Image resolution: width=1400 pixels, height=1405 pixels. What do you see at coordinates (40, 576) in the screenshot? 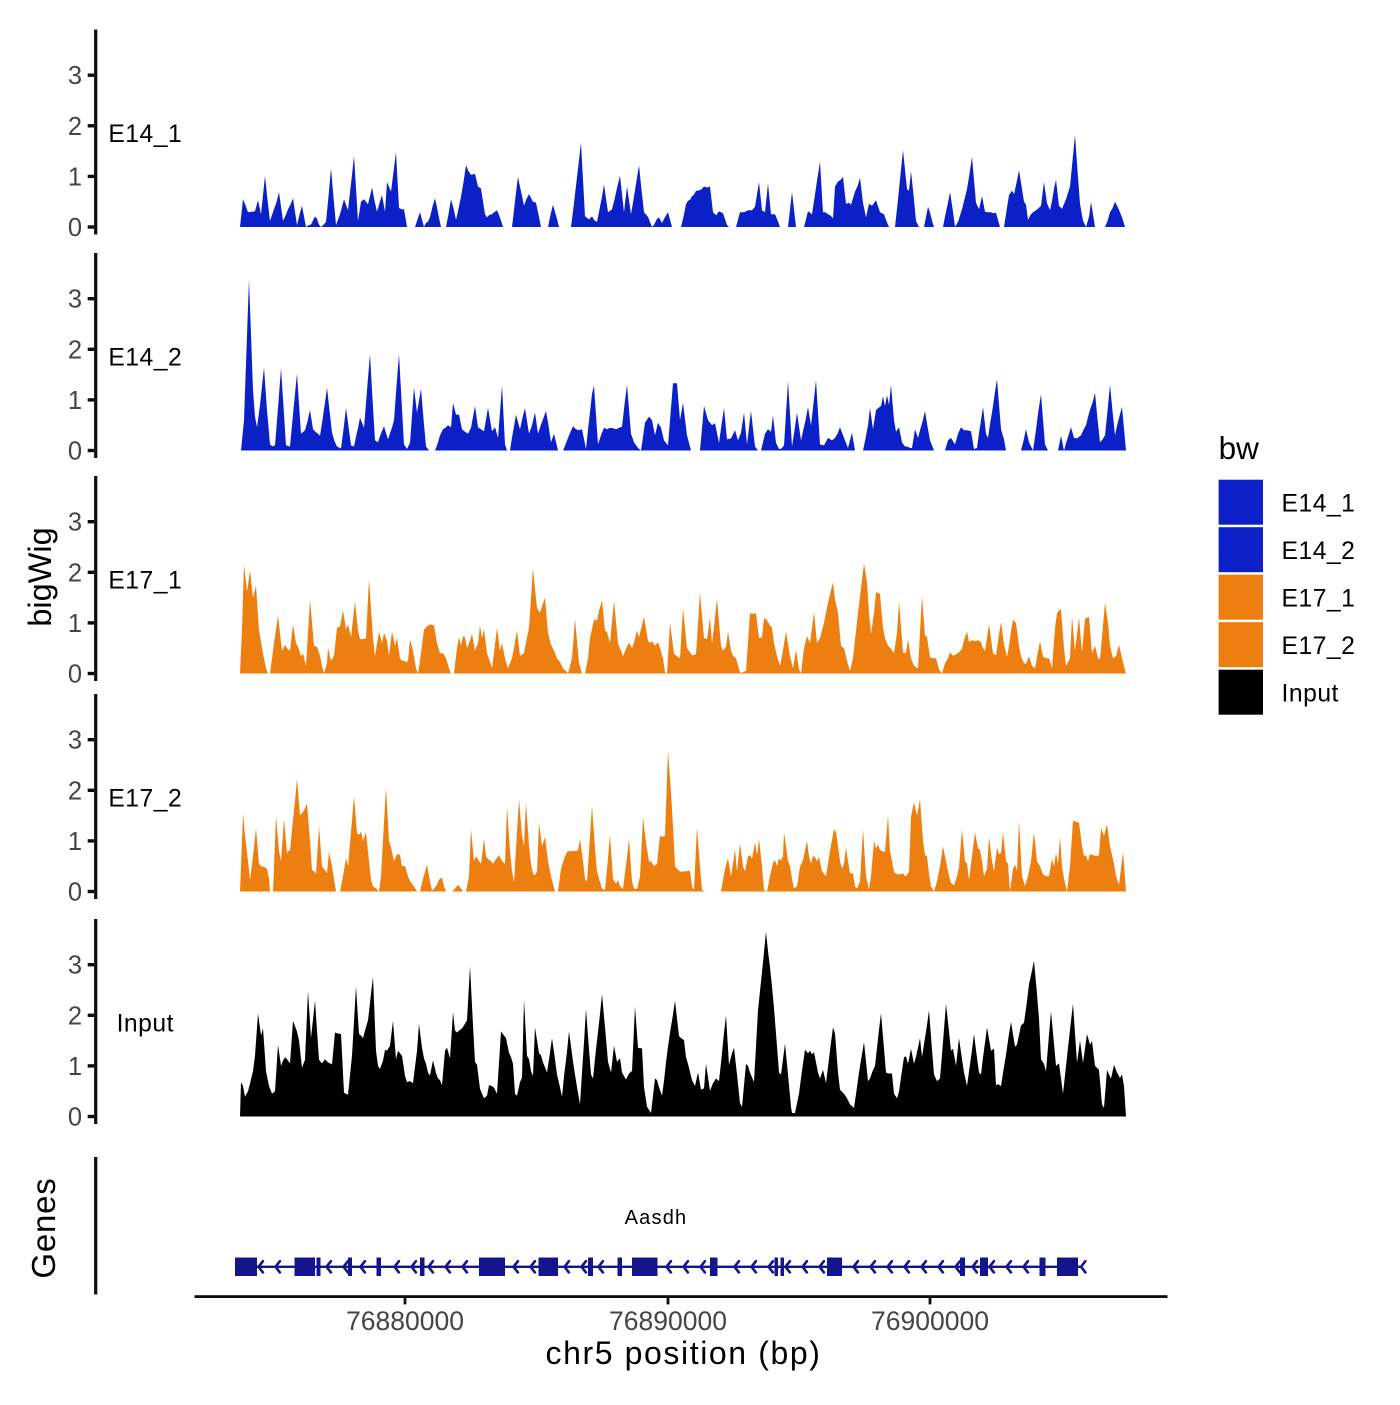
I see `svg-text: bigWig` at bounding box center [40, 576].